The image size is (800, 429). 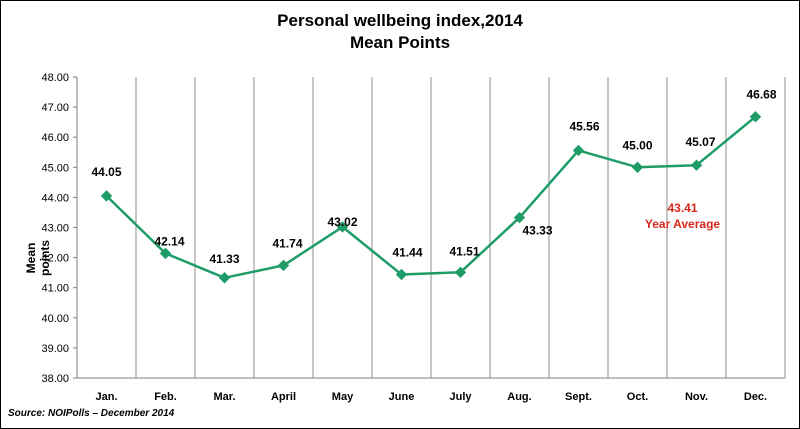 What do you see at coordinates (700, 142) in the screenshot?
I see `data-label: 45.07` at bounding box center [700, 142].